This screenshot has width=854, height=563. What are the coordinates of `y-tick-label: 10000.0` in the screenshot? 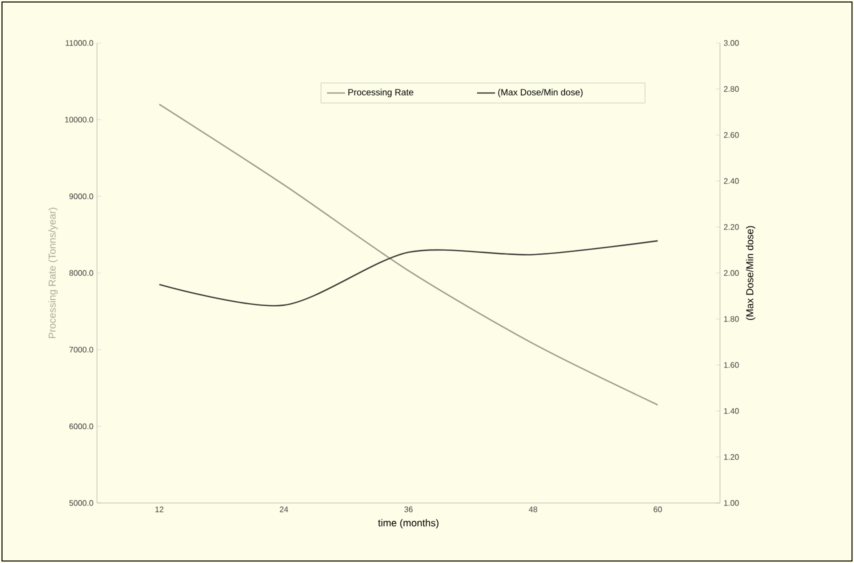 It's located at (79, 119).